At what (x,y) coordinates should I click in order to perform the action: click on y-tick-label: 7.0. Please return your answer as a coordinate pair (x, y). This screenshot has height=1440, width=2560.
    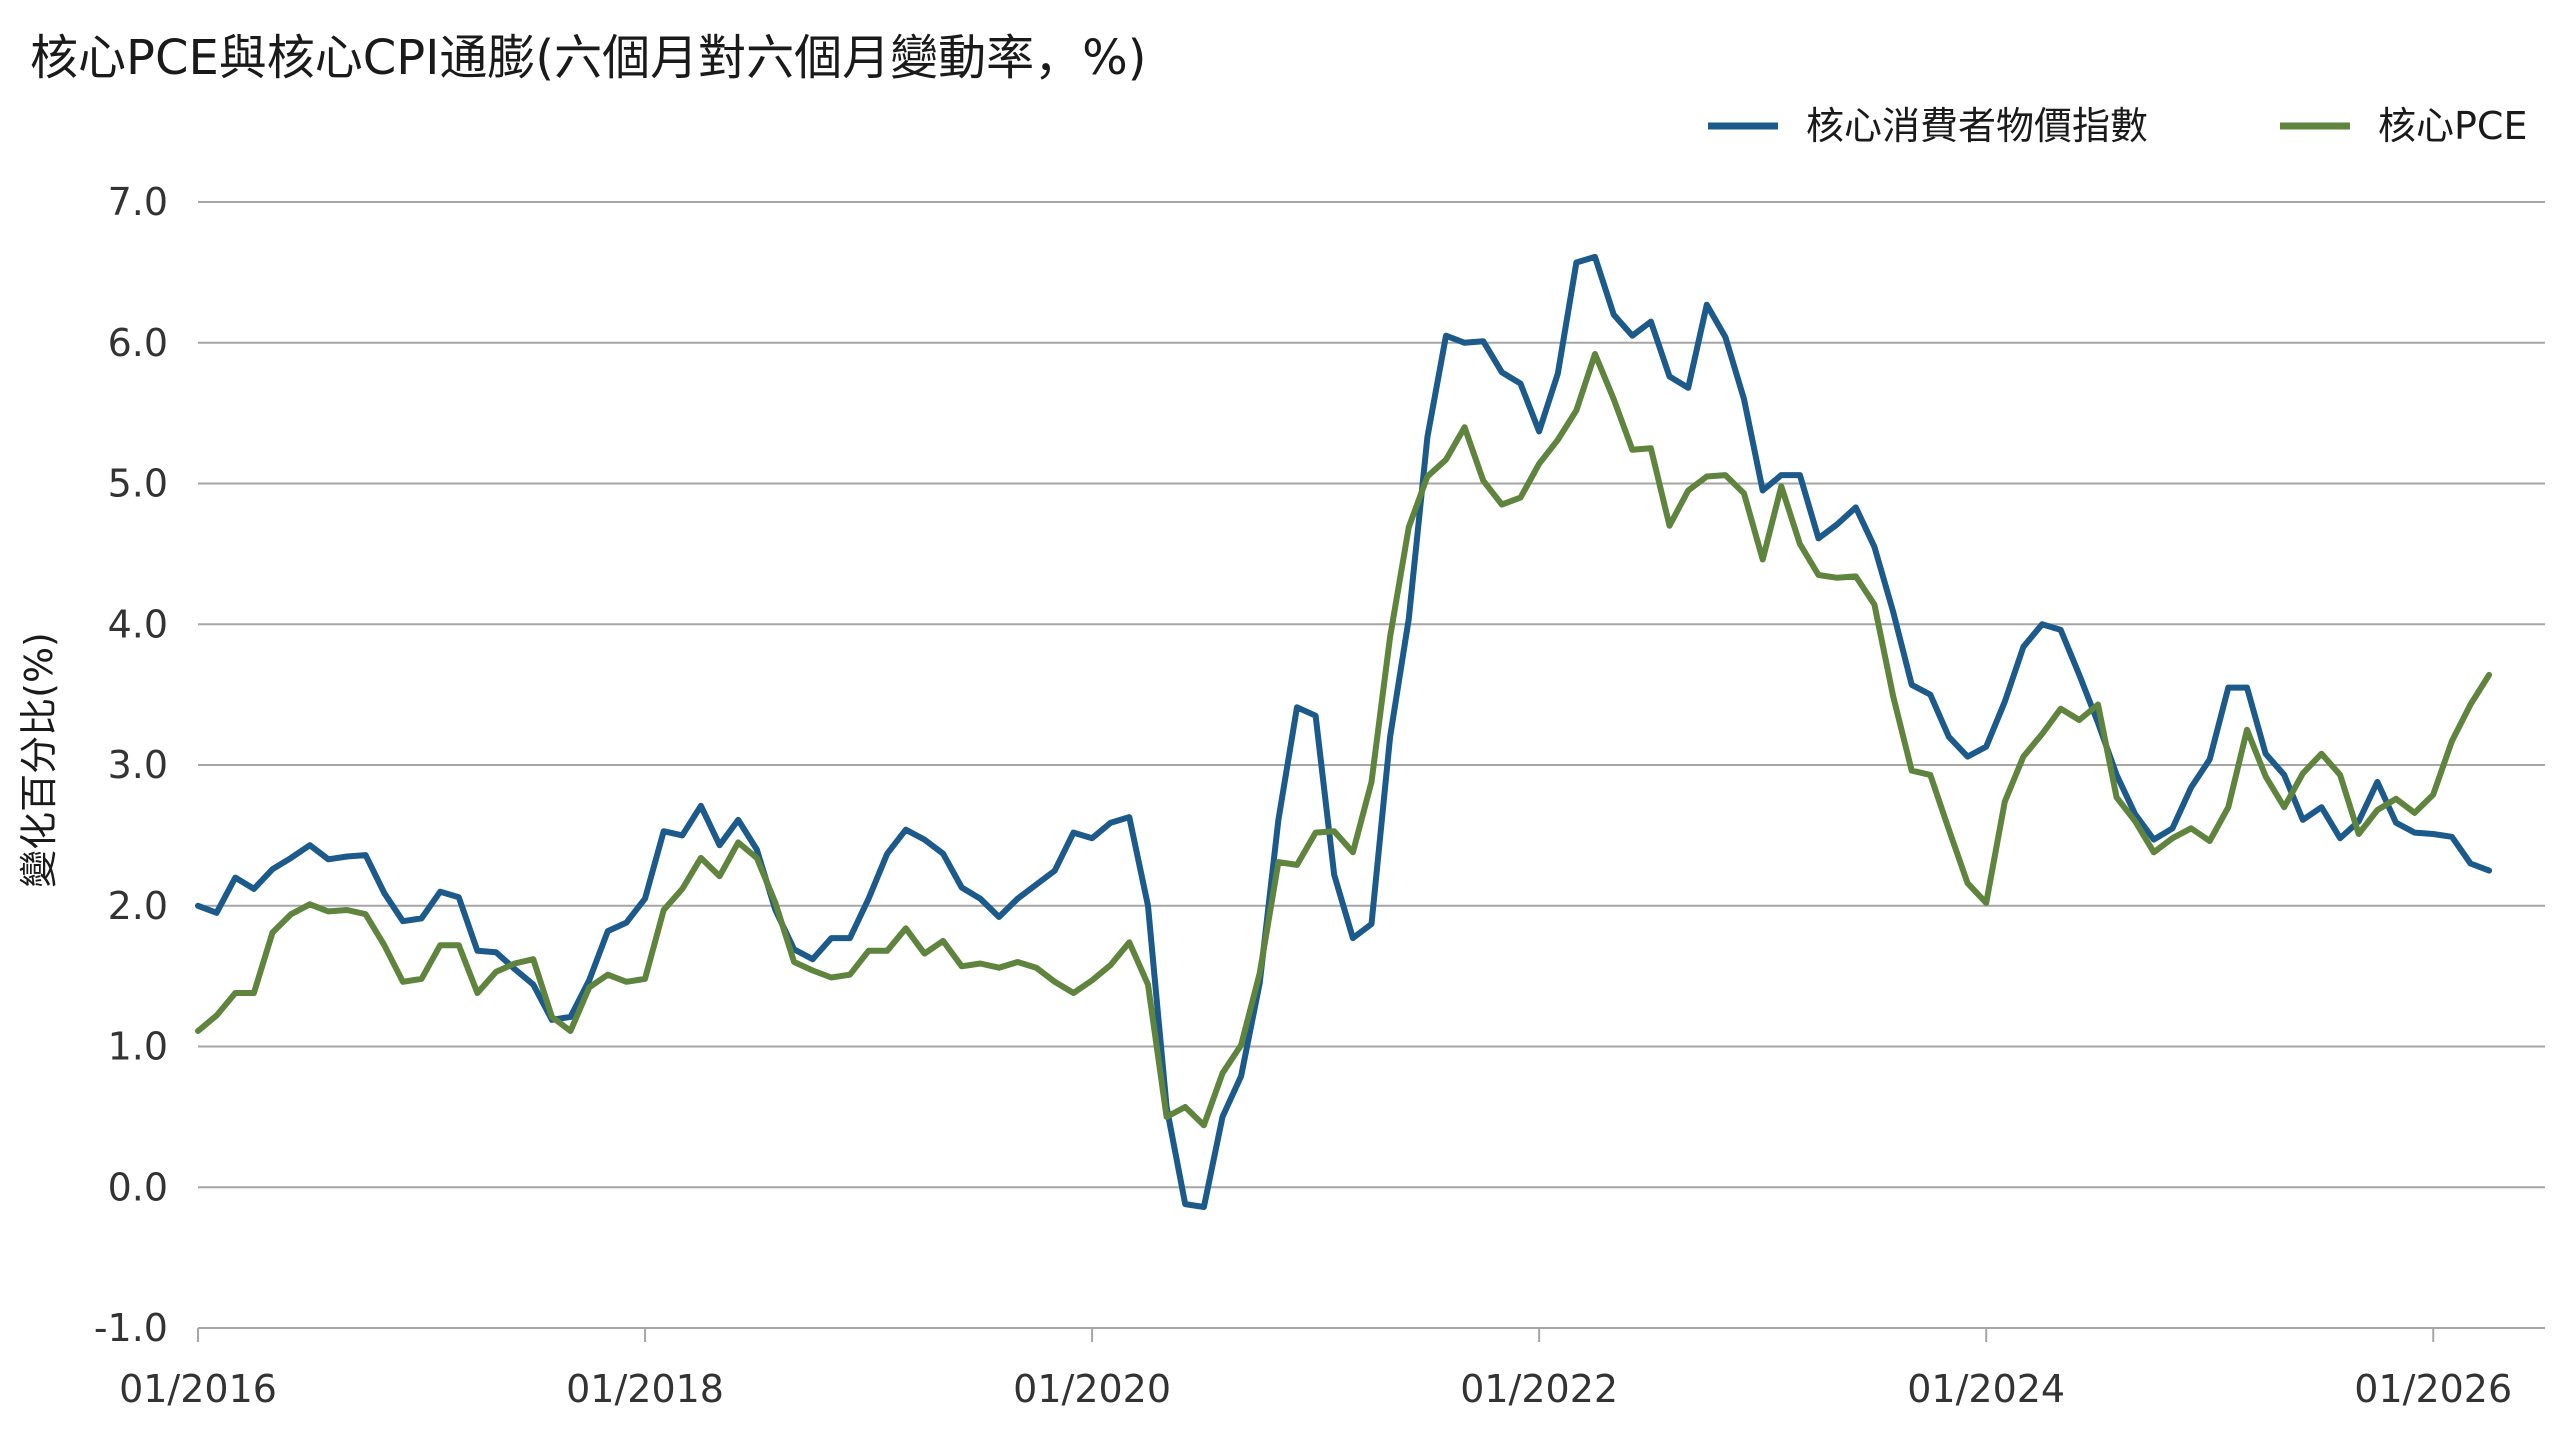
    Looking at the image, I should click on (138, 202).